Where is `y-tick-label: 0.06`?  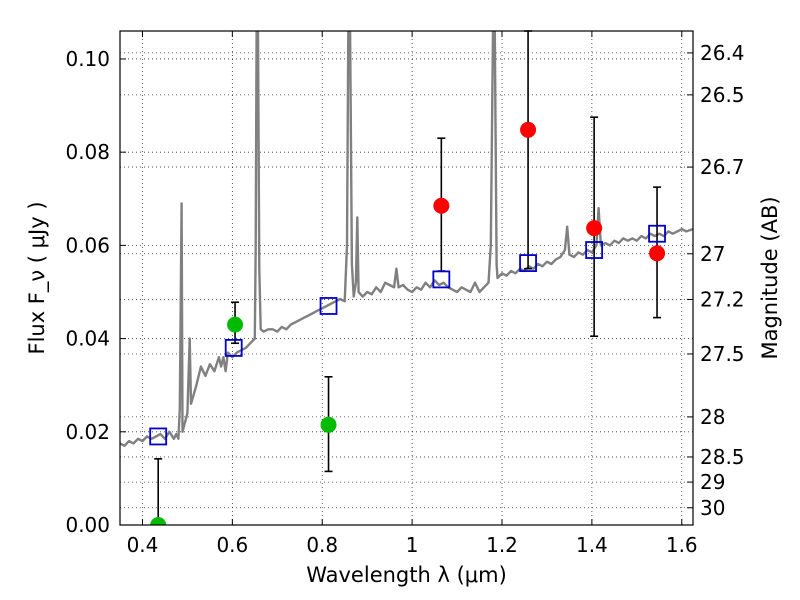
y-tick-label: 0.06 is located at coordinates (87, 245).